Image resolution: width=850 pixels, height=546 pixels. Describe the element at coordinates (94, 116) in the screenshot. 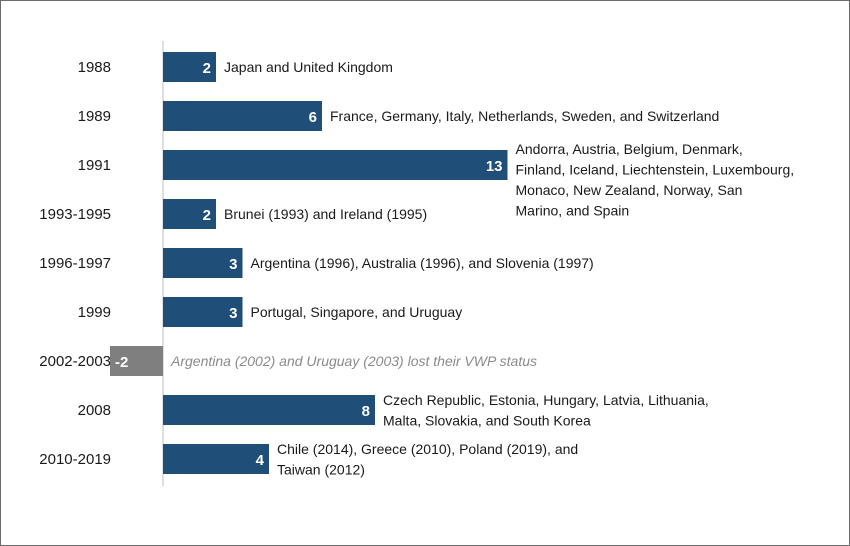

I see `category-label: 1989` at that location.